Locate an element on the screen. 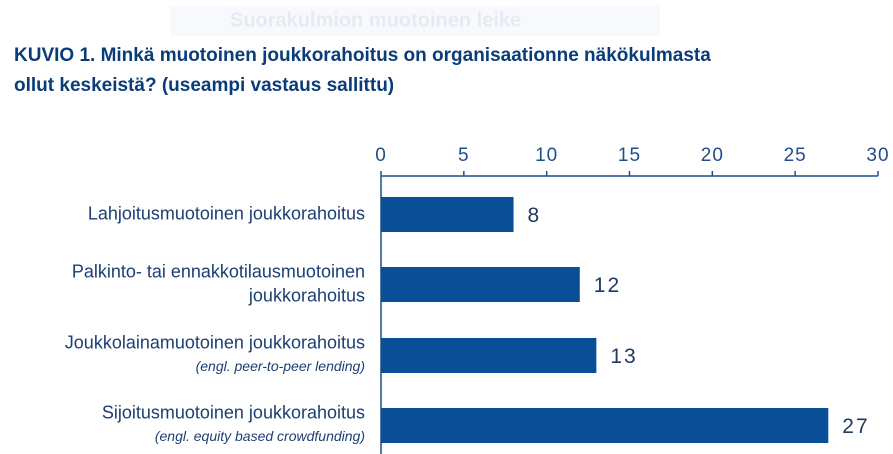 The width and height of the screenshot is (893, 454). category-note: (engl. equity based crowdfunding) is located at coordinates (260, 436).